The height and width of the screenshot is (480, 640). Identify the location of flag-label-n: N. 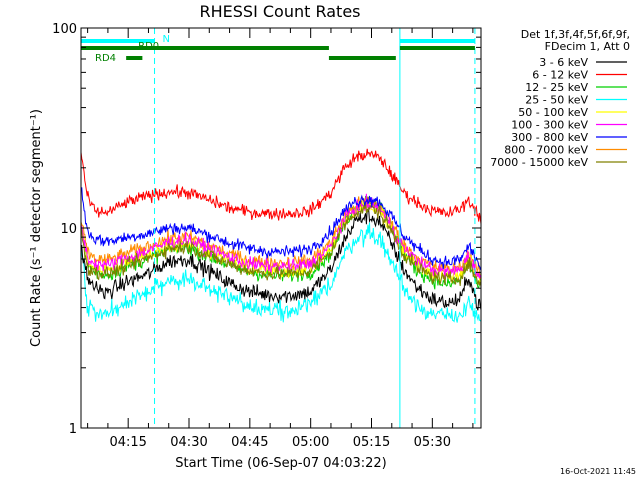
(166, 39).